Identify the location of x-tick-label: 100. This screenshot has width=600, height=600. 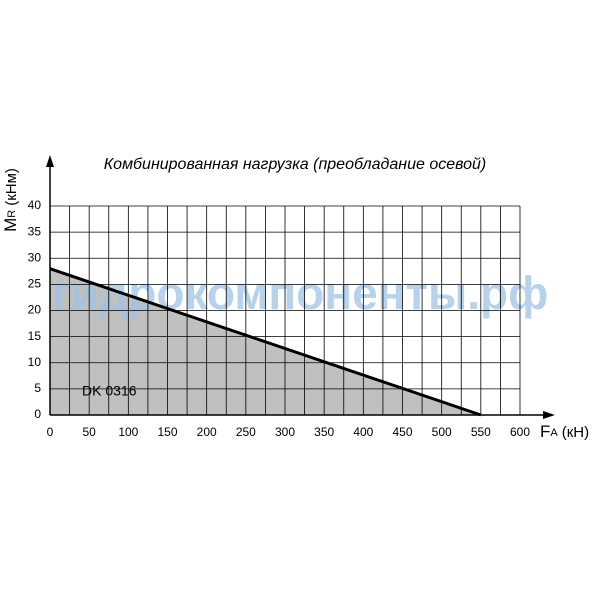
(128, 432).